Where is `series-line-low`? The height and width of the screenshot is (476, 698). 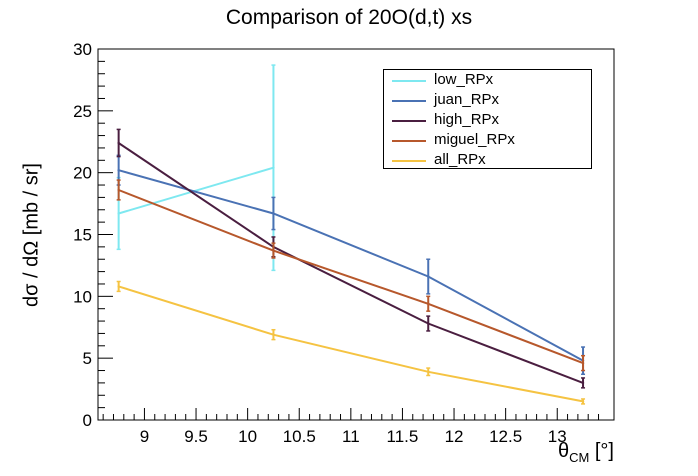 series-line-low is located at coordinates (196, 190).